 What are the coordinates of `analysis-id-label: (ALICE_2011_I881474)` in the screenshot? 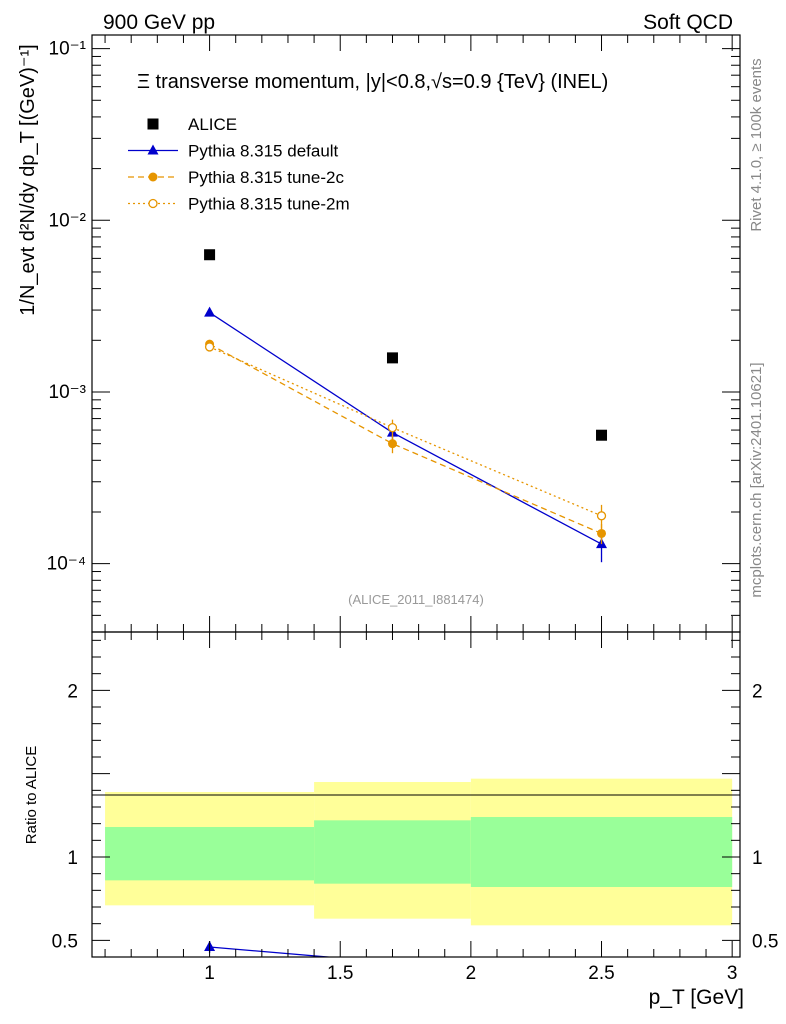 It's located at (416, 599).